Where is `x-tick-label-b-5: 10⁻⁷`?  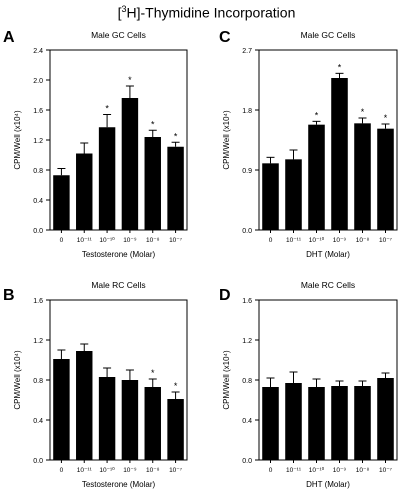 x-tick-label-b-5: 10⁻⁷ is located at coordinates (176, 470).